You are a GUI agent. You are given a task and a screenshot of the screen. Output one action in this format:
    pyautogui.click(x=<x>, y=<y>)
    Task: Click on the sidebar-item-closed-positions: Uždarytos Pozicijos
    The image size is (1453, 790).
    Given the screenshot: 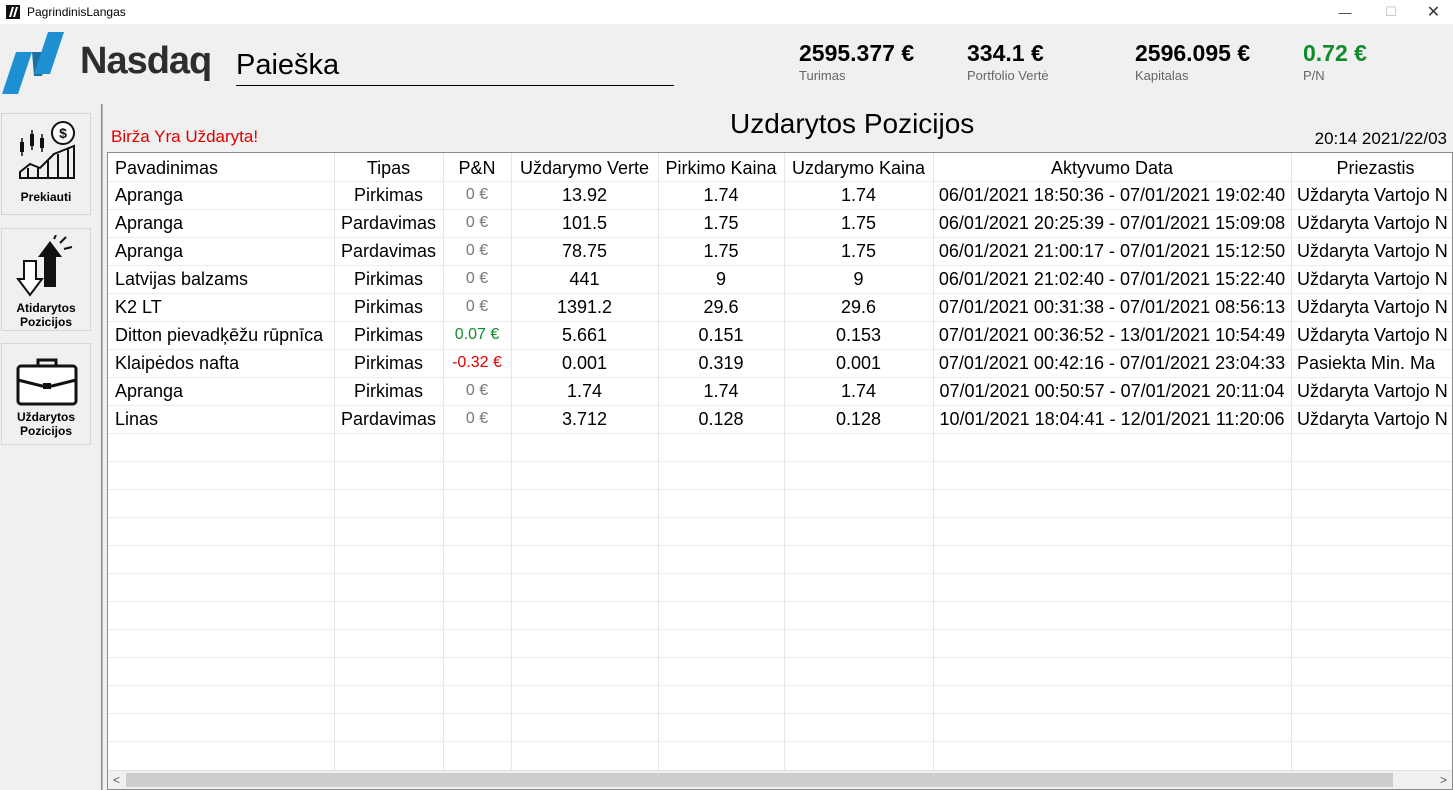 What is the action you would take?
    pyautogui.click(x=46, y=394)
    